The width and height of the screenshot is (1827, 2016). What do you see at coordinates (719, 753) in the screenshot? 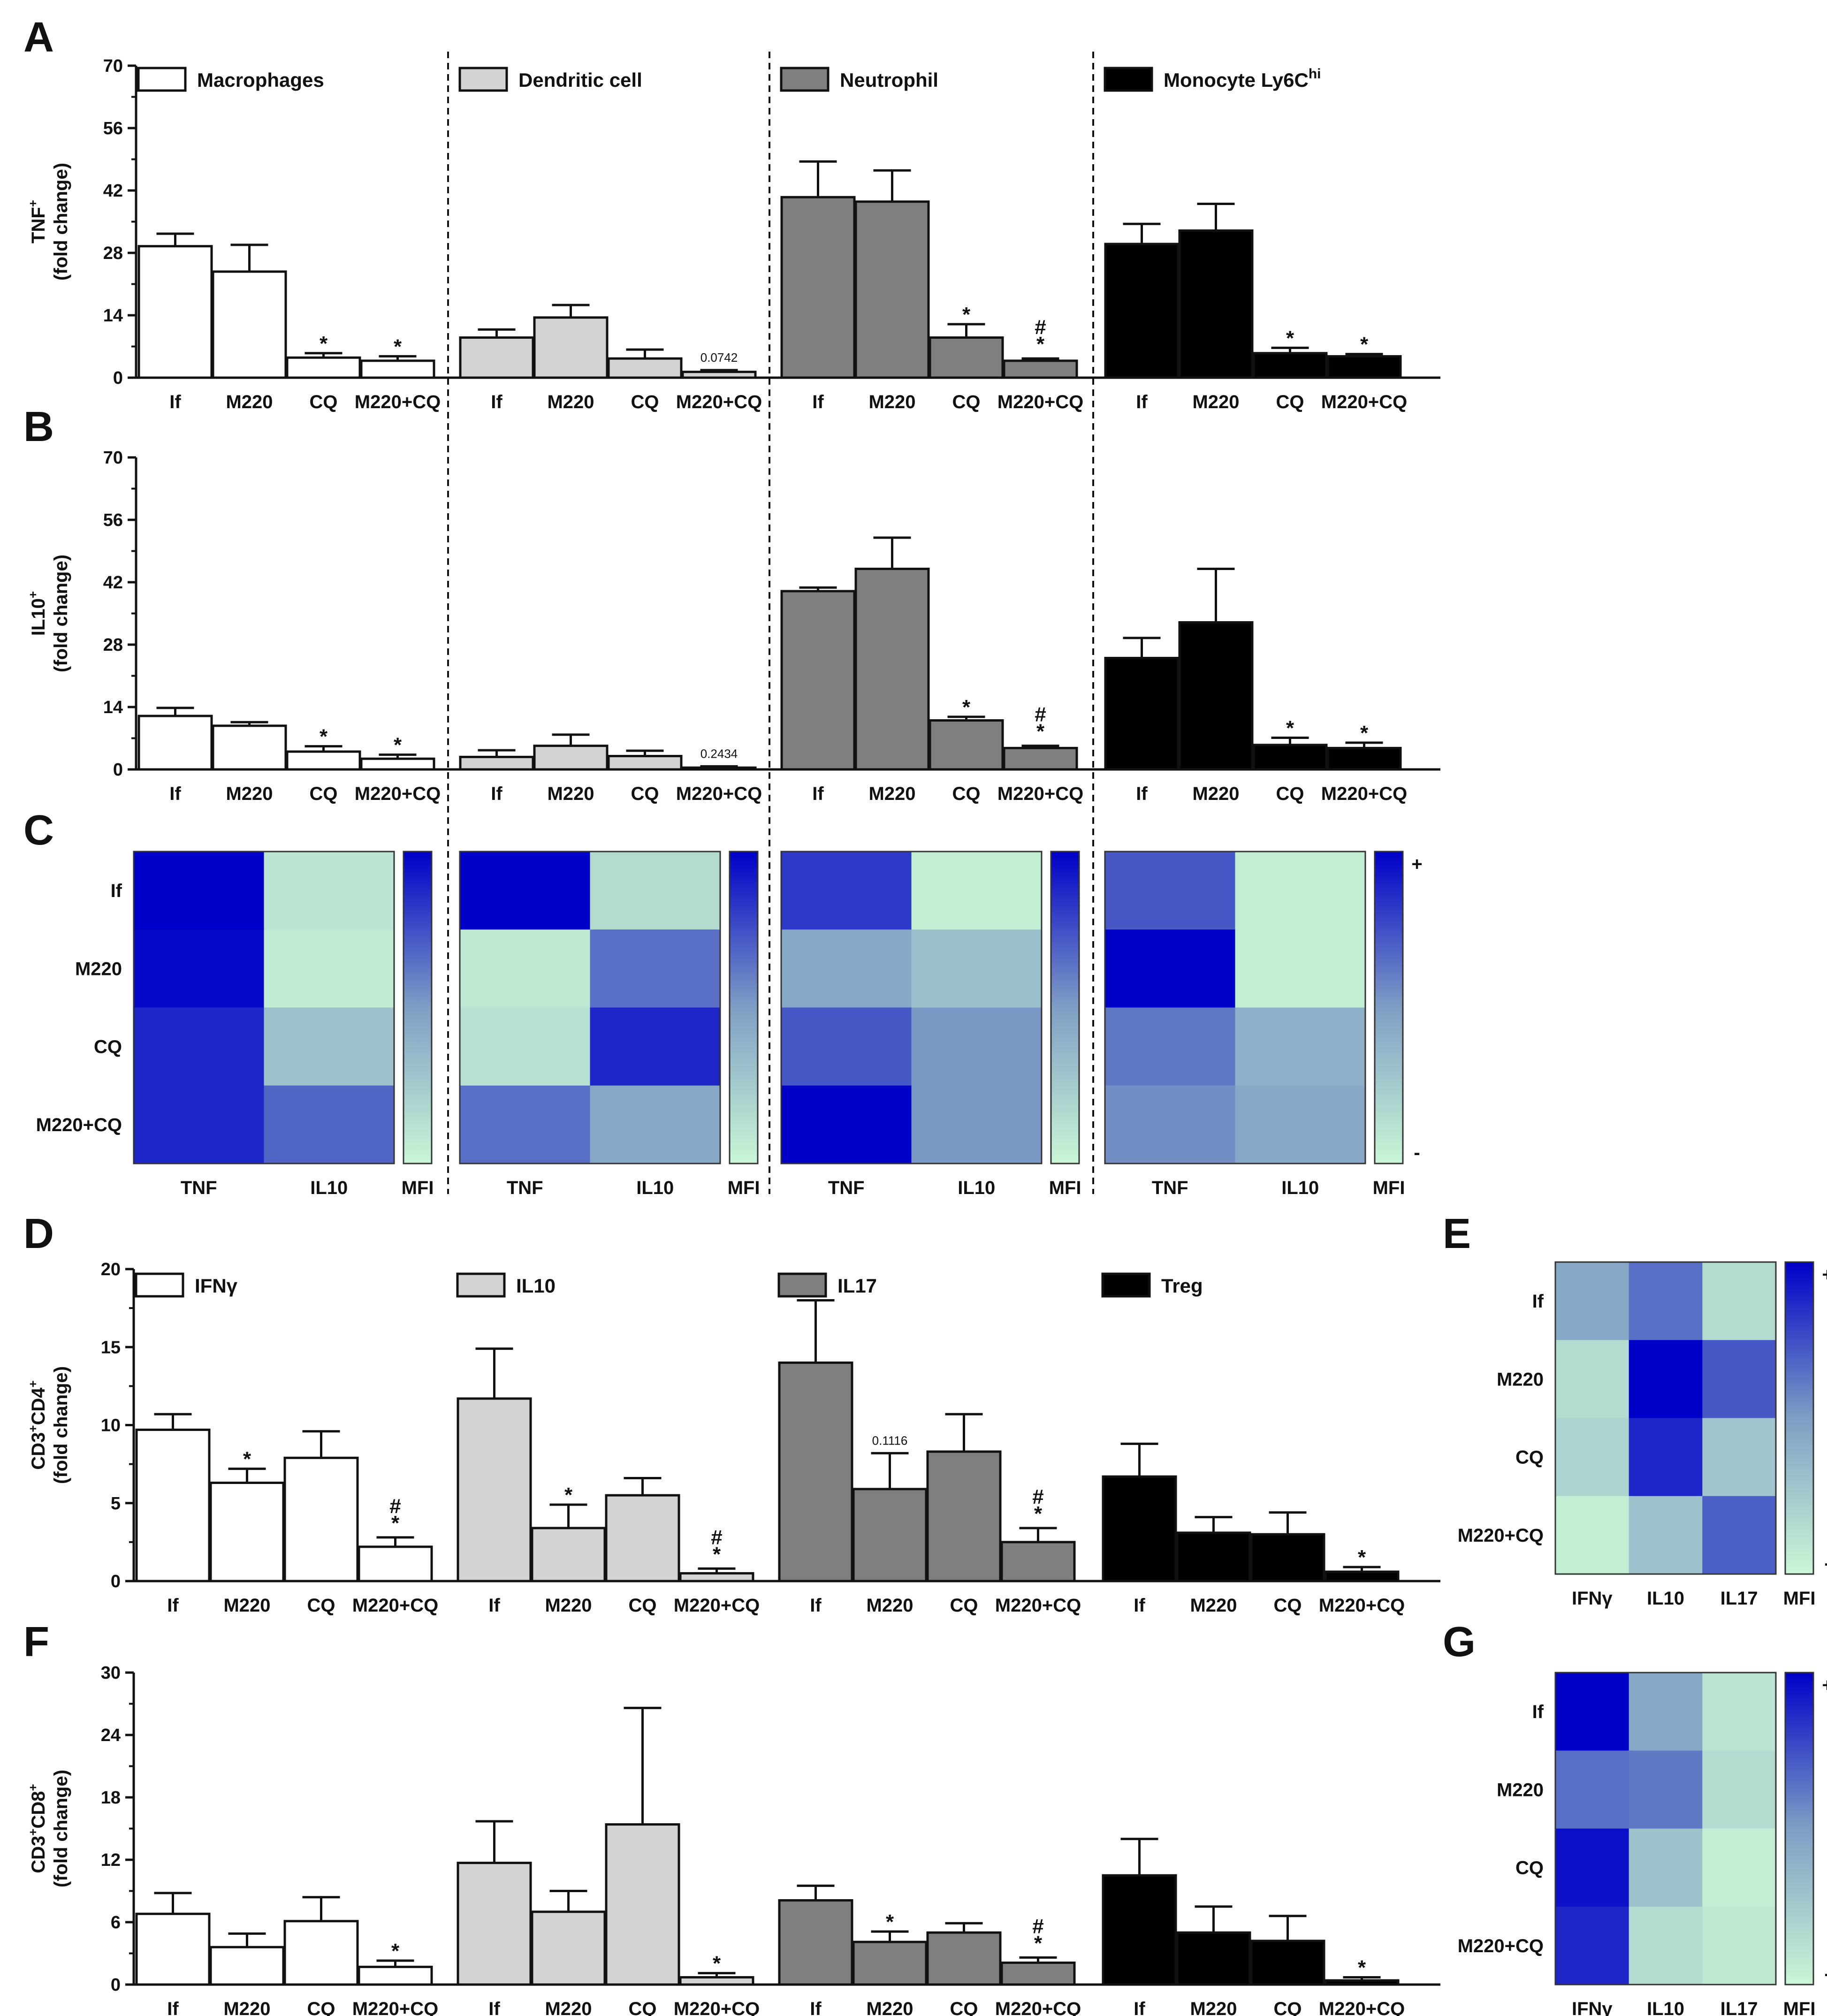
I see `p-value-label: 0.2434` at bounding box center [719, 753].